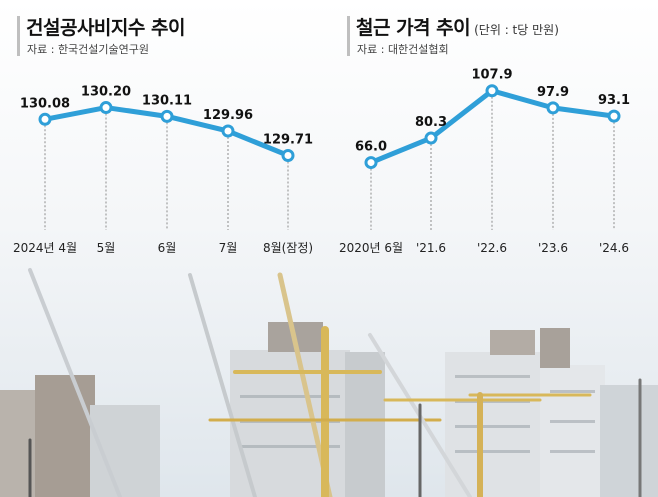 The width and height of the screenshot is (658, 497). What do you see at coordinates (371, 248) in the screenshot?
I see `x-tick-label-1-0: 2020년 6월` at bounding box center [371, 248].